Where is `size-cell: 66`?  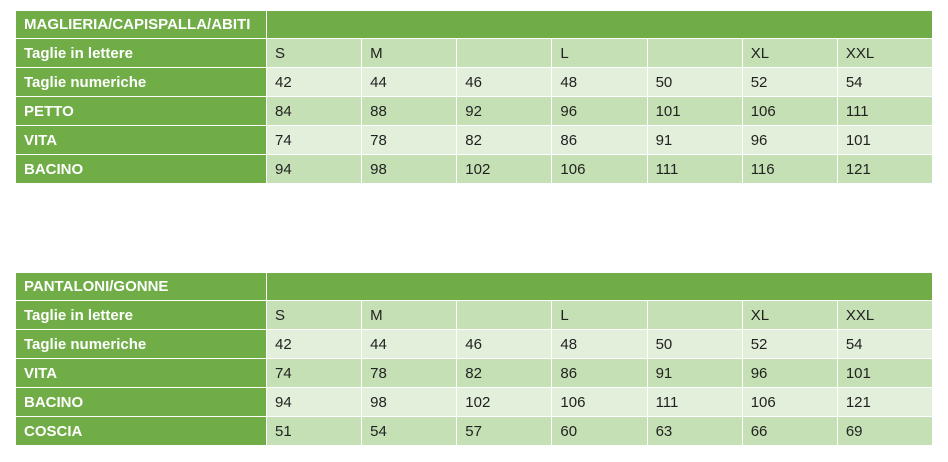
size-cell: 66 is located at coordinates (789, 431).